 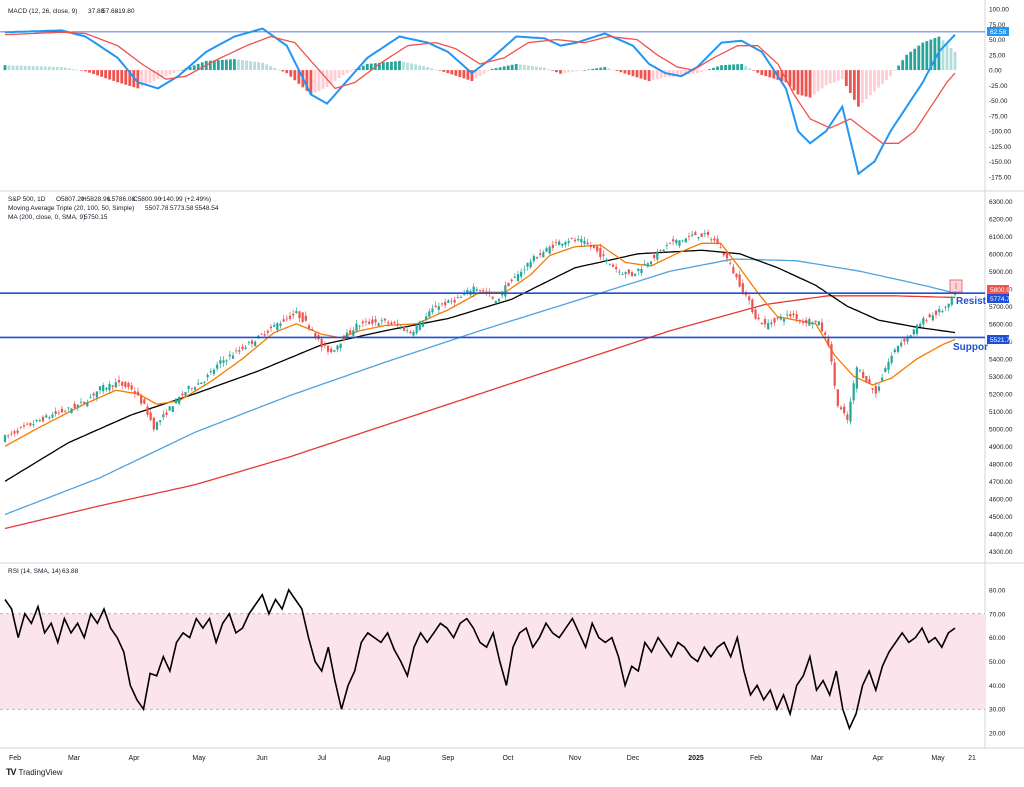 I want to click on x-axis-tick: Jun, so click(x=261, y=758).